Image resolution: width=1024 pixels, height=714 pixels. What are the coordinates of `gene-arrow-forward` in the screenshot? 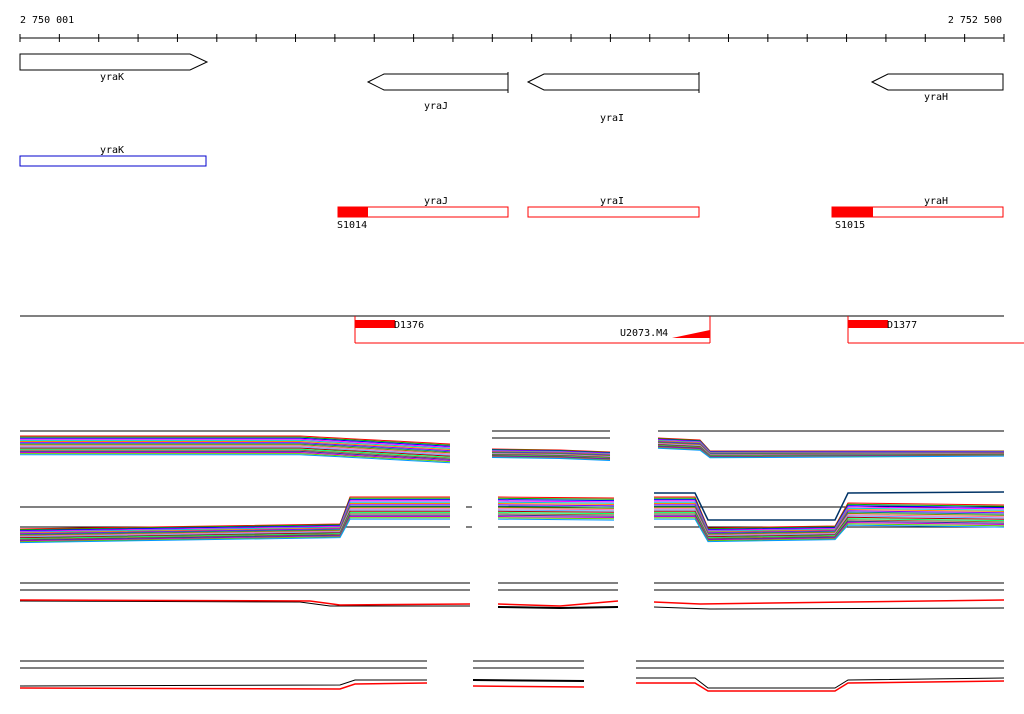 It's located at (114, 62).